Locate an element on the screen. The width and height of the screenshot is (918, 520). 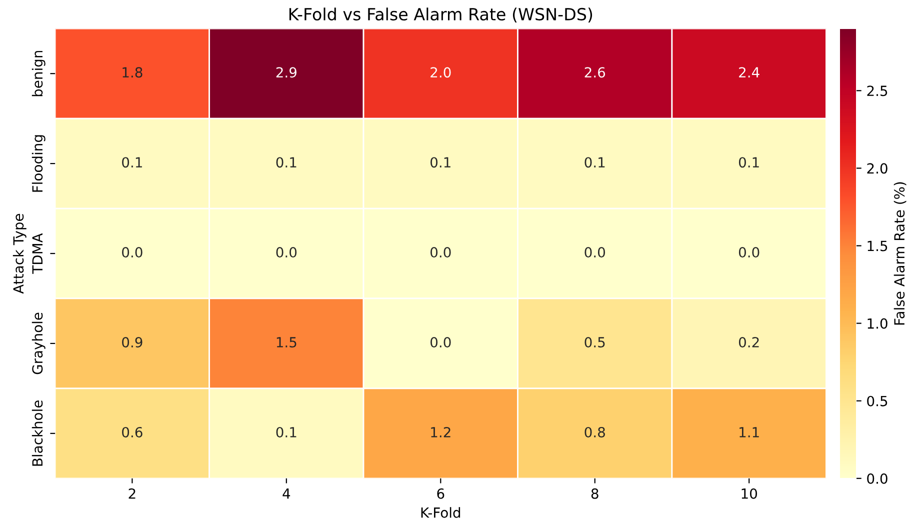
x-tick-label: 4 is located at coordinates (286, 493).